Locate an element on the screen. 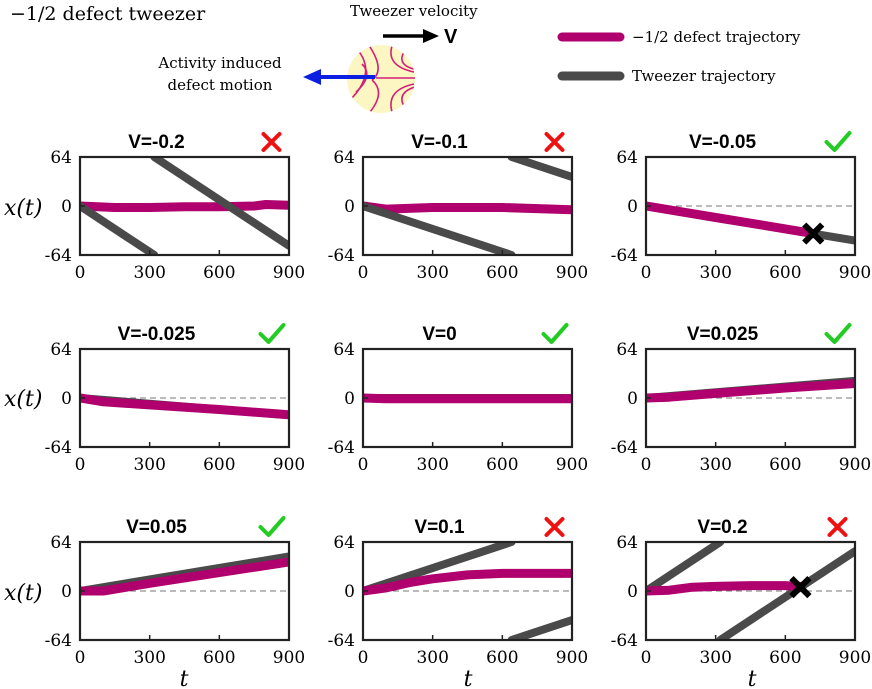  activity-arrow-icon is located at coordinates (339, 77).